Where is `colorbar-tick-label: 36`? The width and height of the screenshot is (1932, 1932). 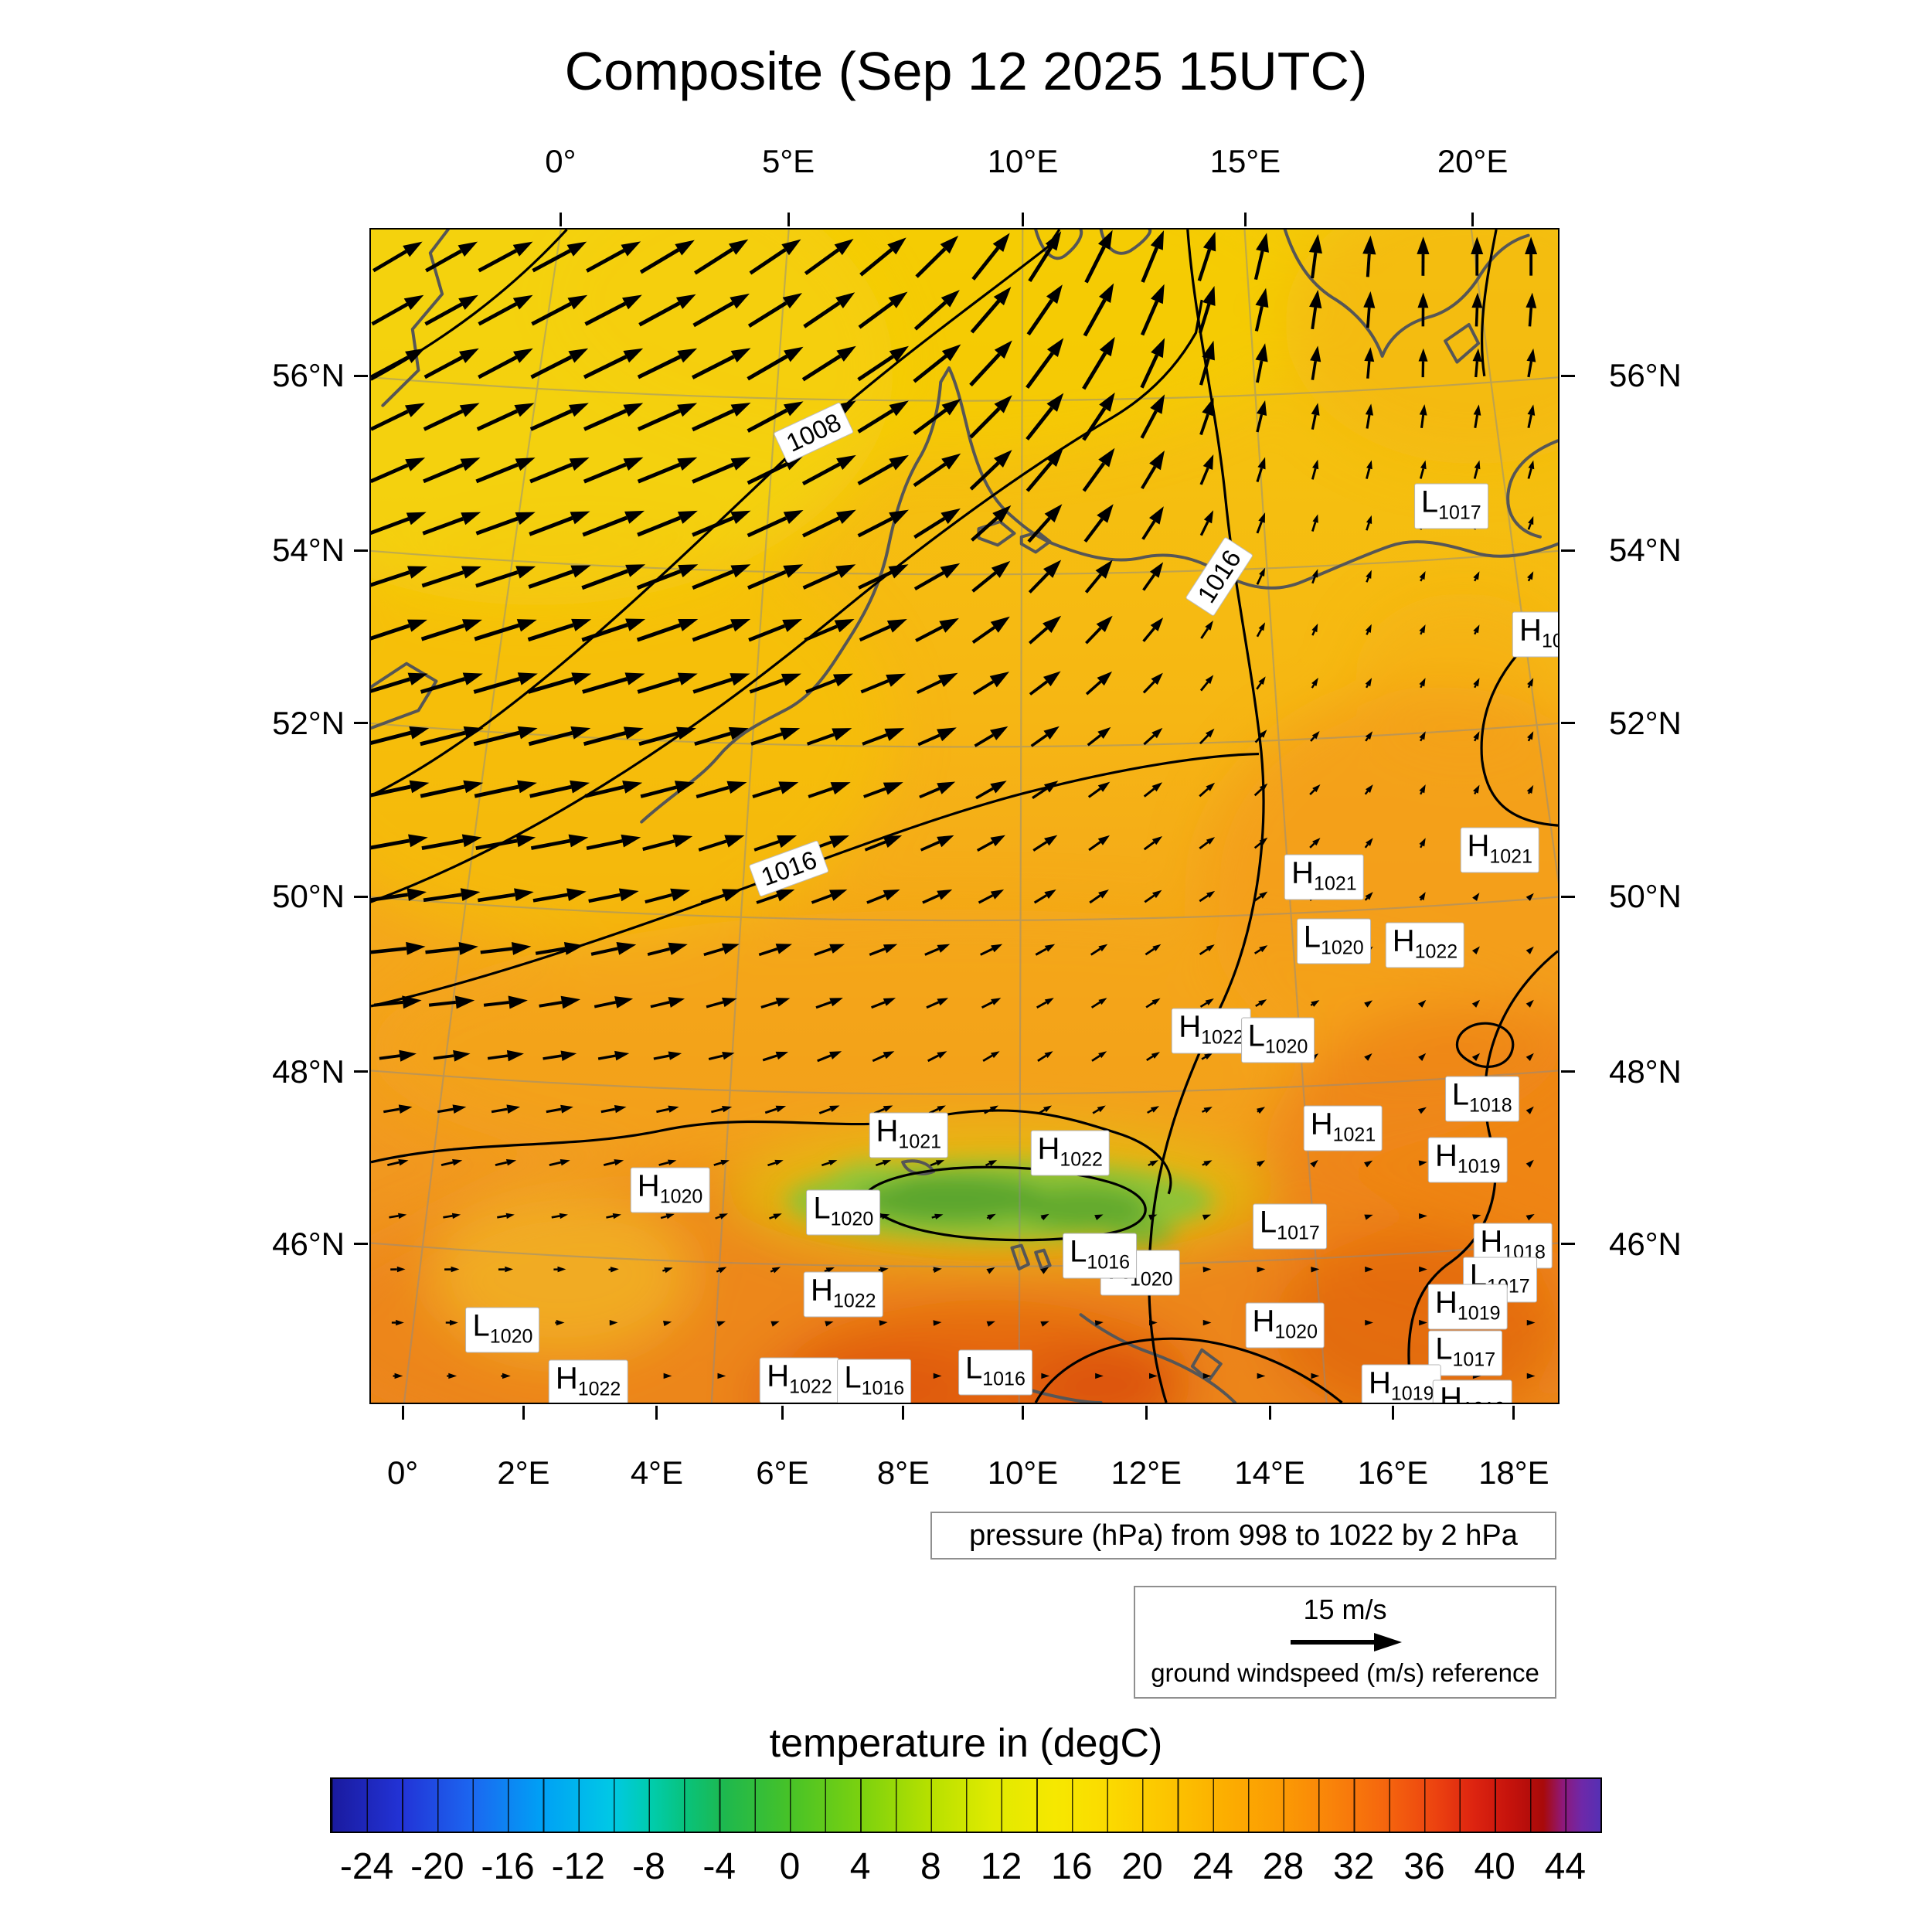
colorbar-tick-label: 36 is located at coordinates (1424, 1867).